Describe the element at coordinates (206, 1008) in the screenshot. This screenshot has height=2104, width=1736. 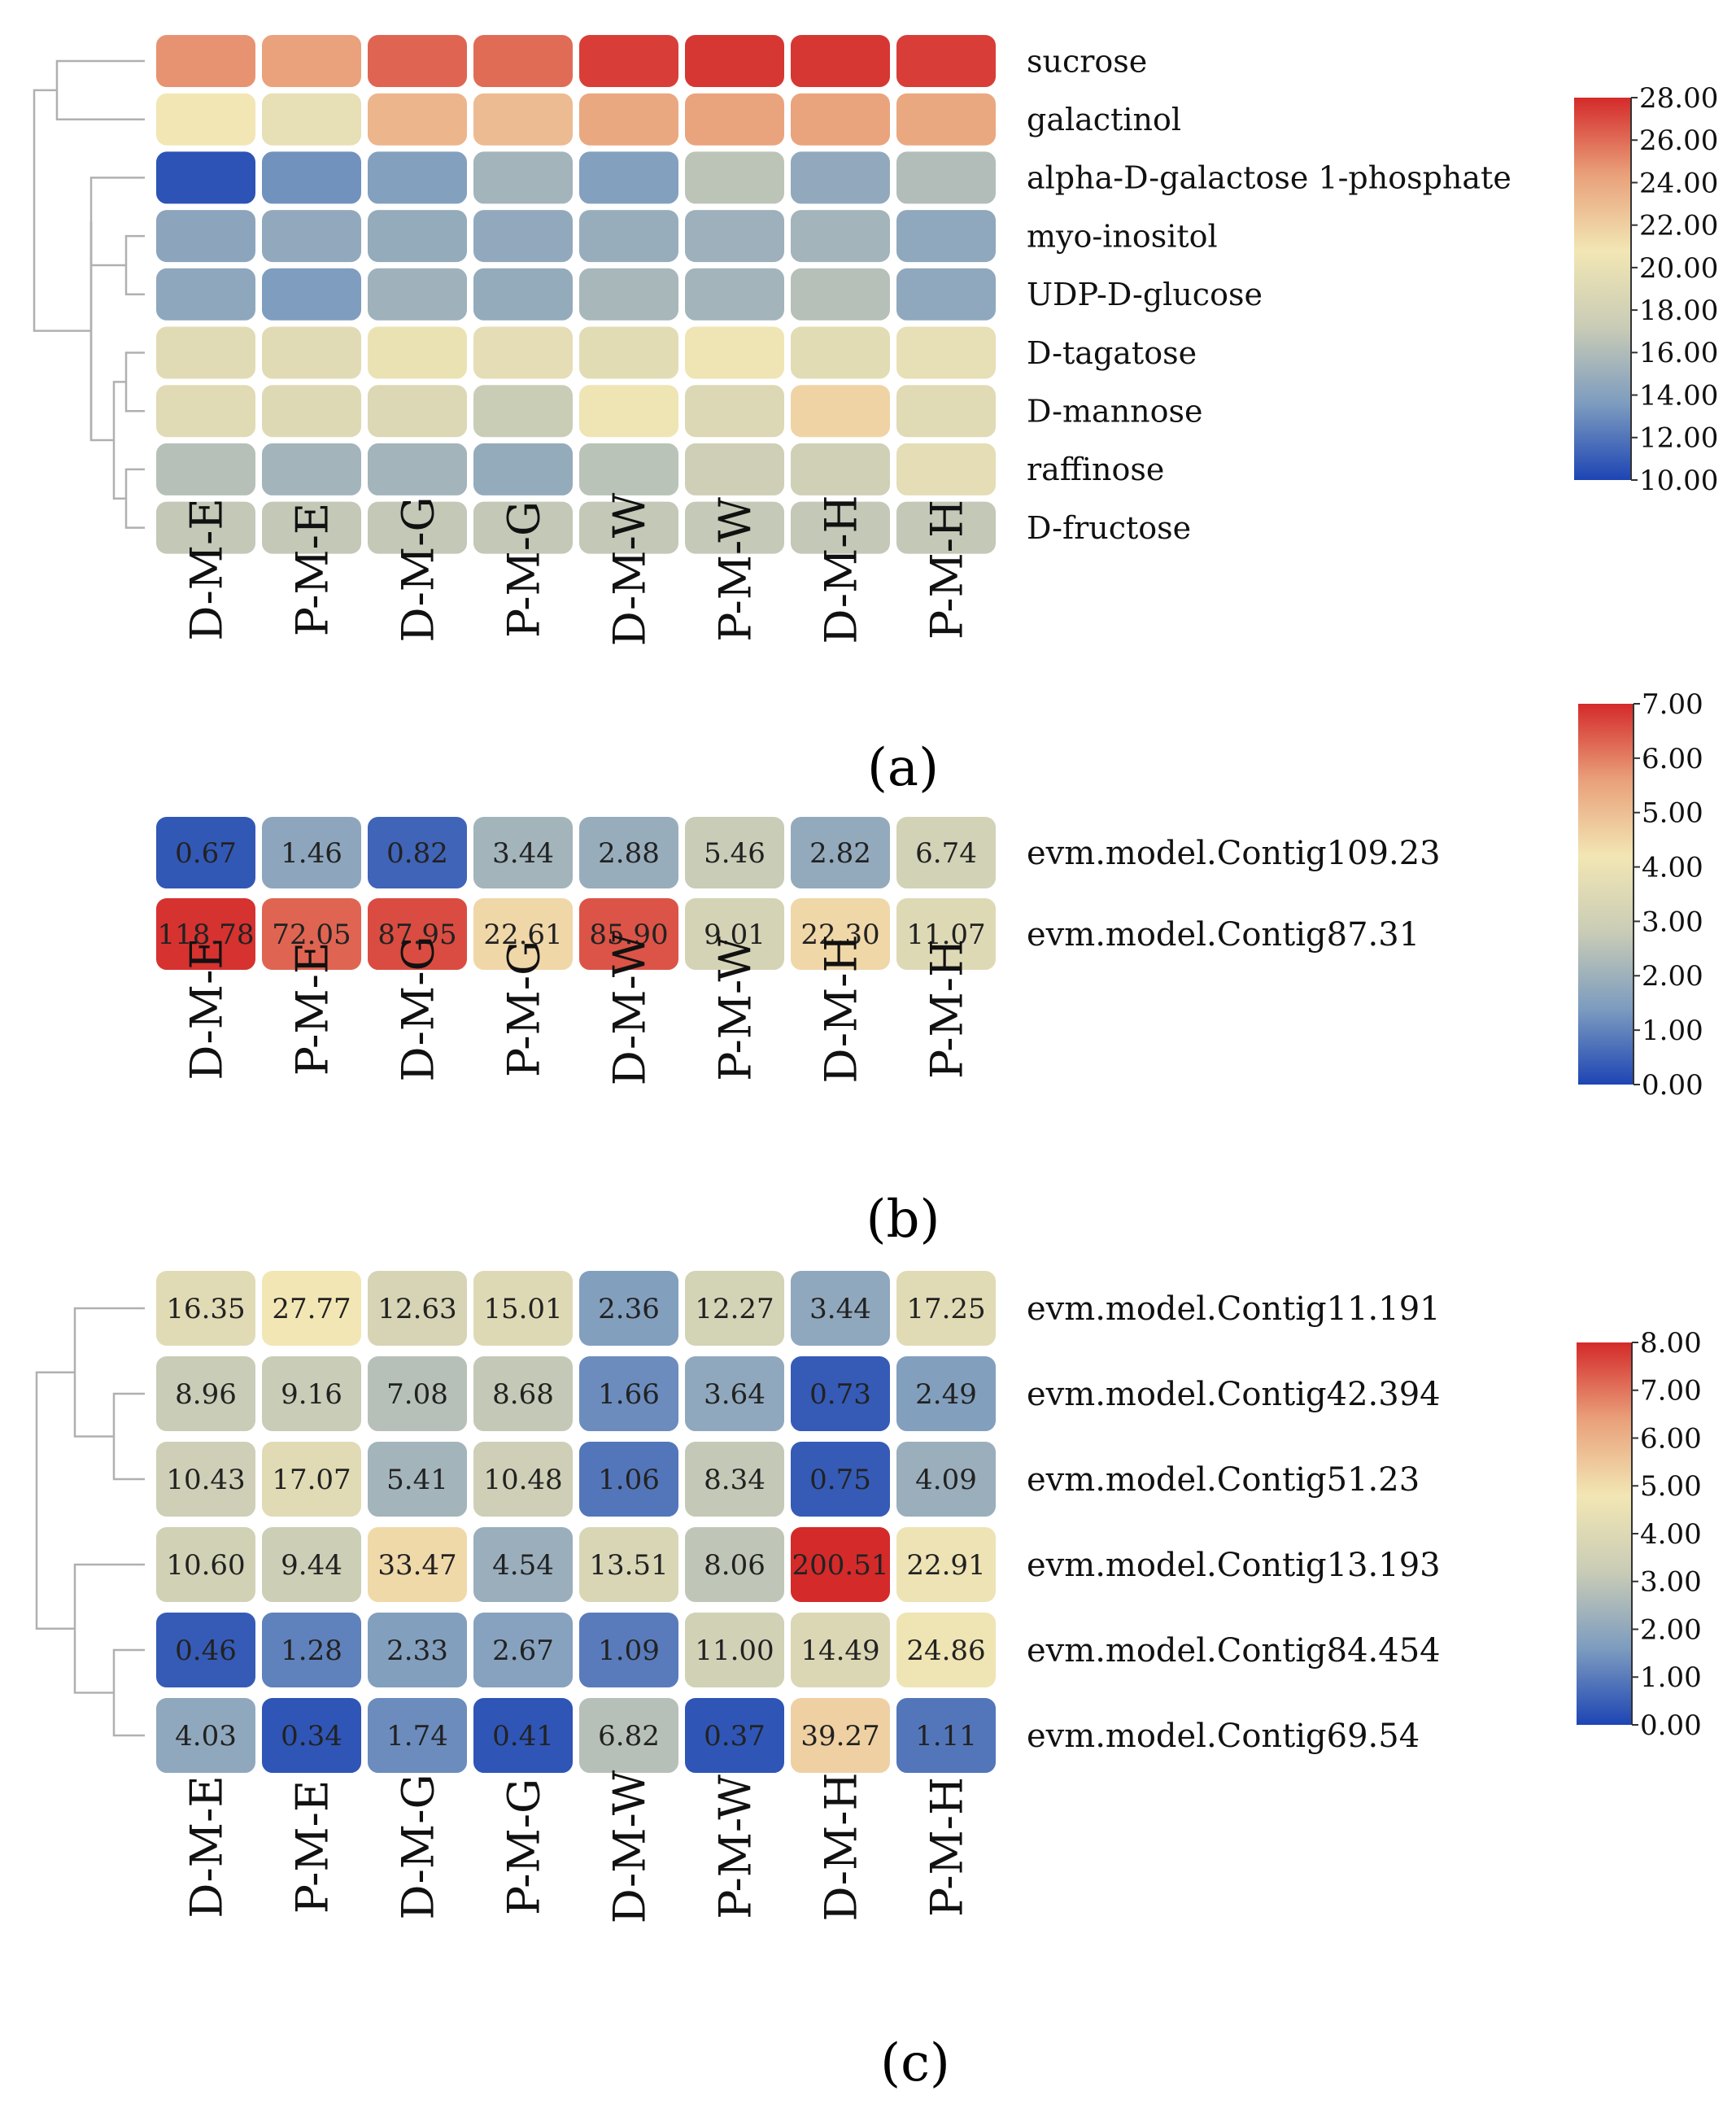
I see `column-label: D-M-E` at that location.